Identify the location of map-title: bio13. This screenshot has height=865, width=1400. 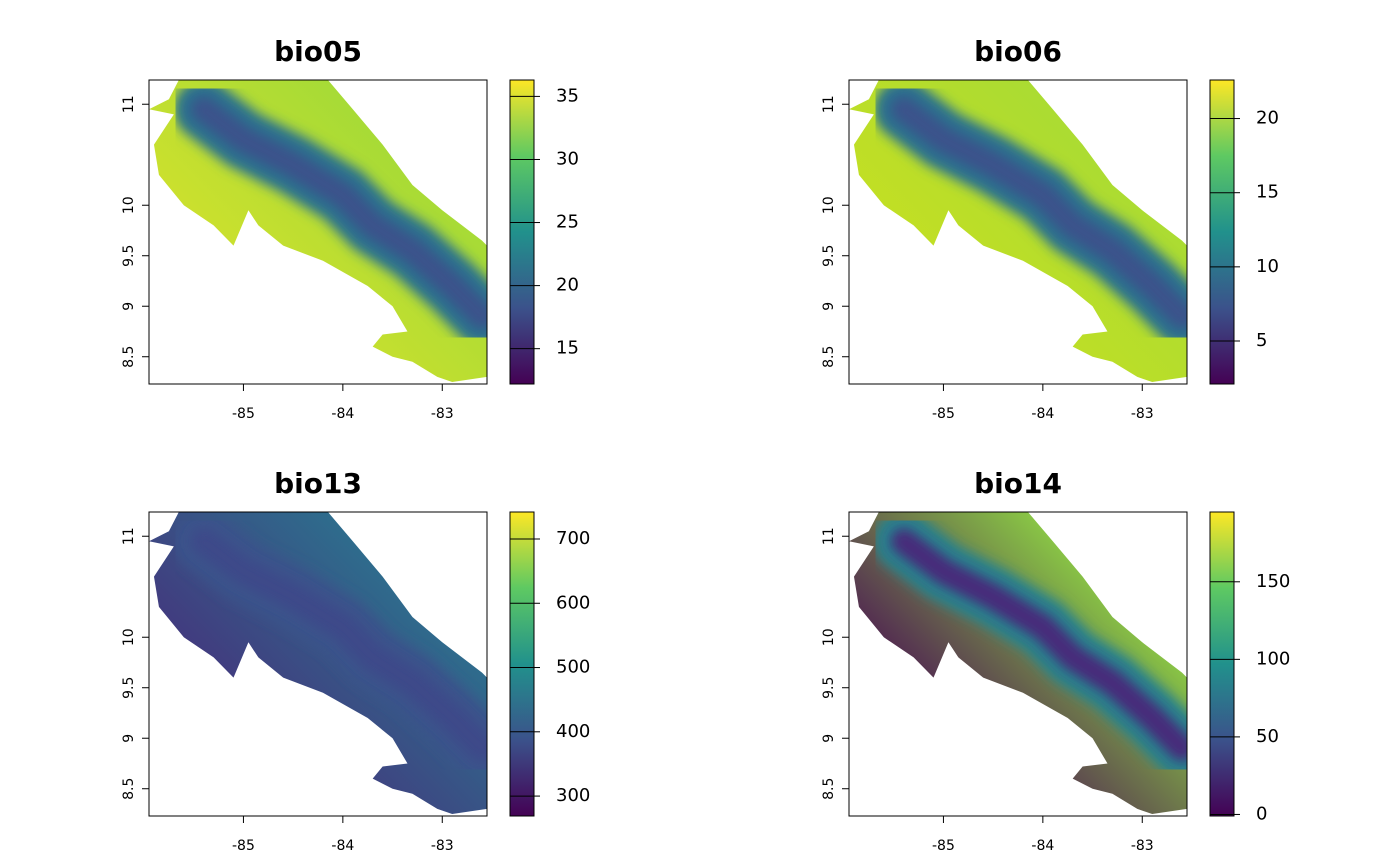
(318, 483).